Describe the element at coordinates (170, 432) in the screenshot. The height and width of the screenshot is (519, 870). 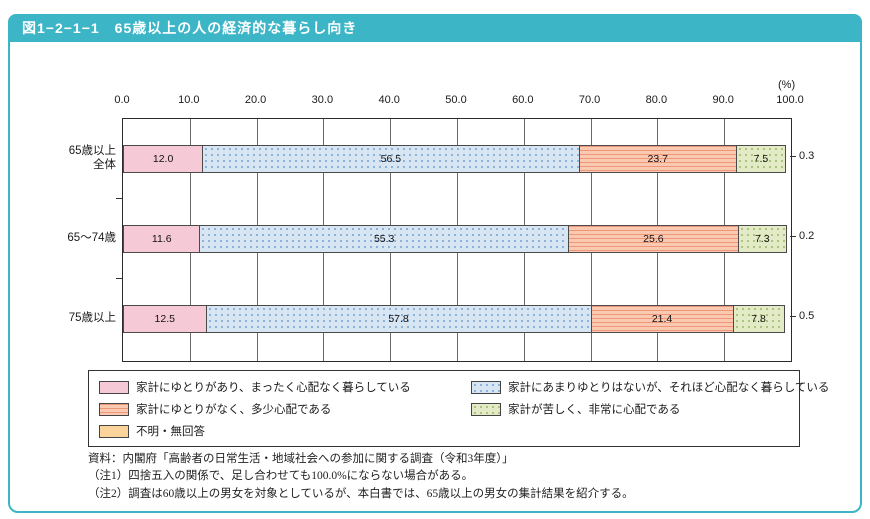
I see `legend-label: 不明・無回答` at that location.